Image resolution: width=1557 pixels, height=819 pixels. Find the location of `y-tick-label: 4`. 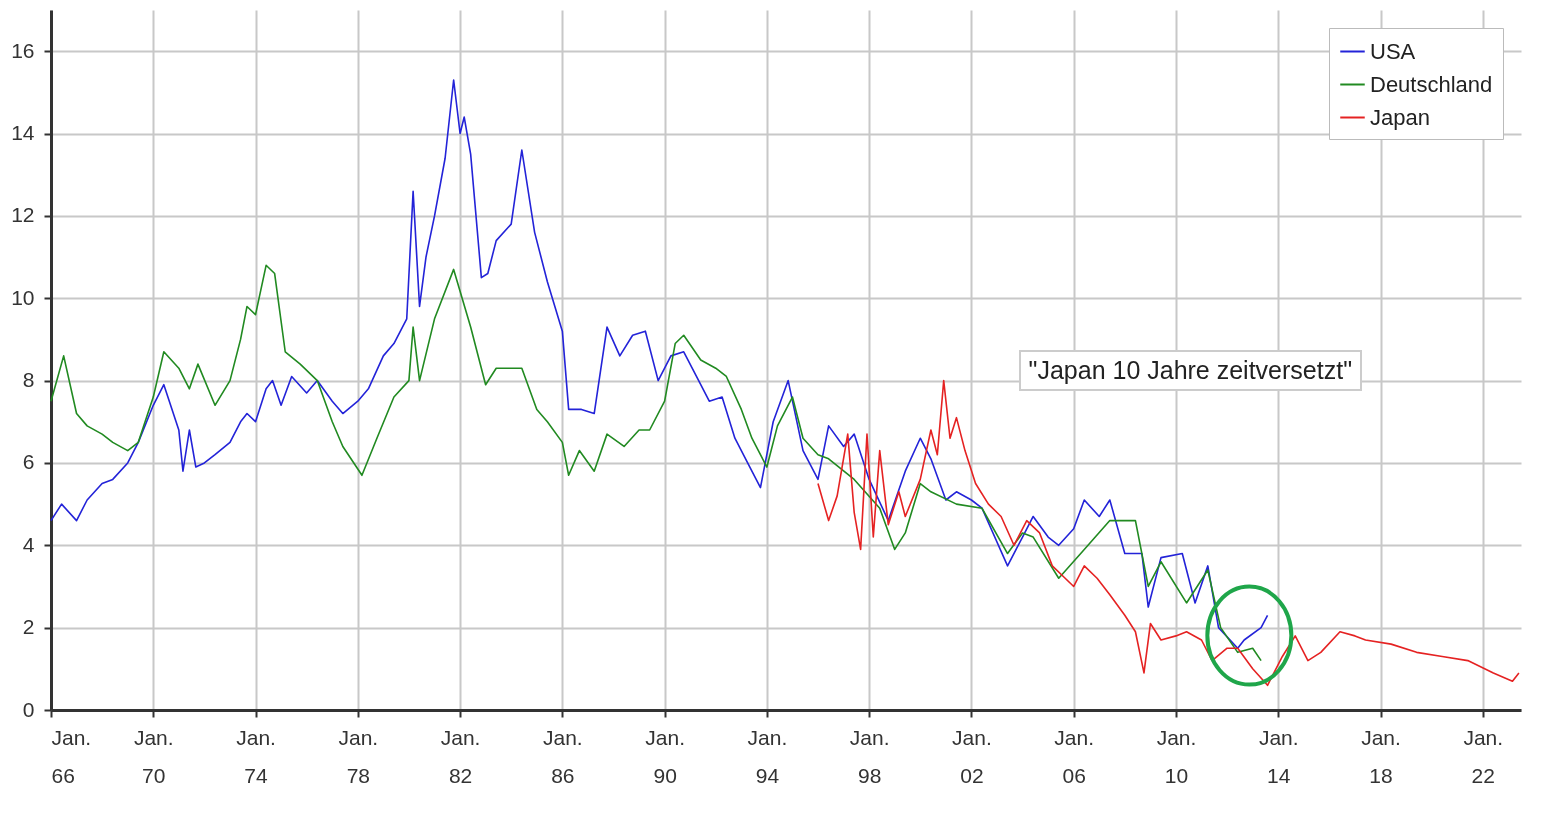

y-tick-label: 4 is located at coordinates (28, 544).